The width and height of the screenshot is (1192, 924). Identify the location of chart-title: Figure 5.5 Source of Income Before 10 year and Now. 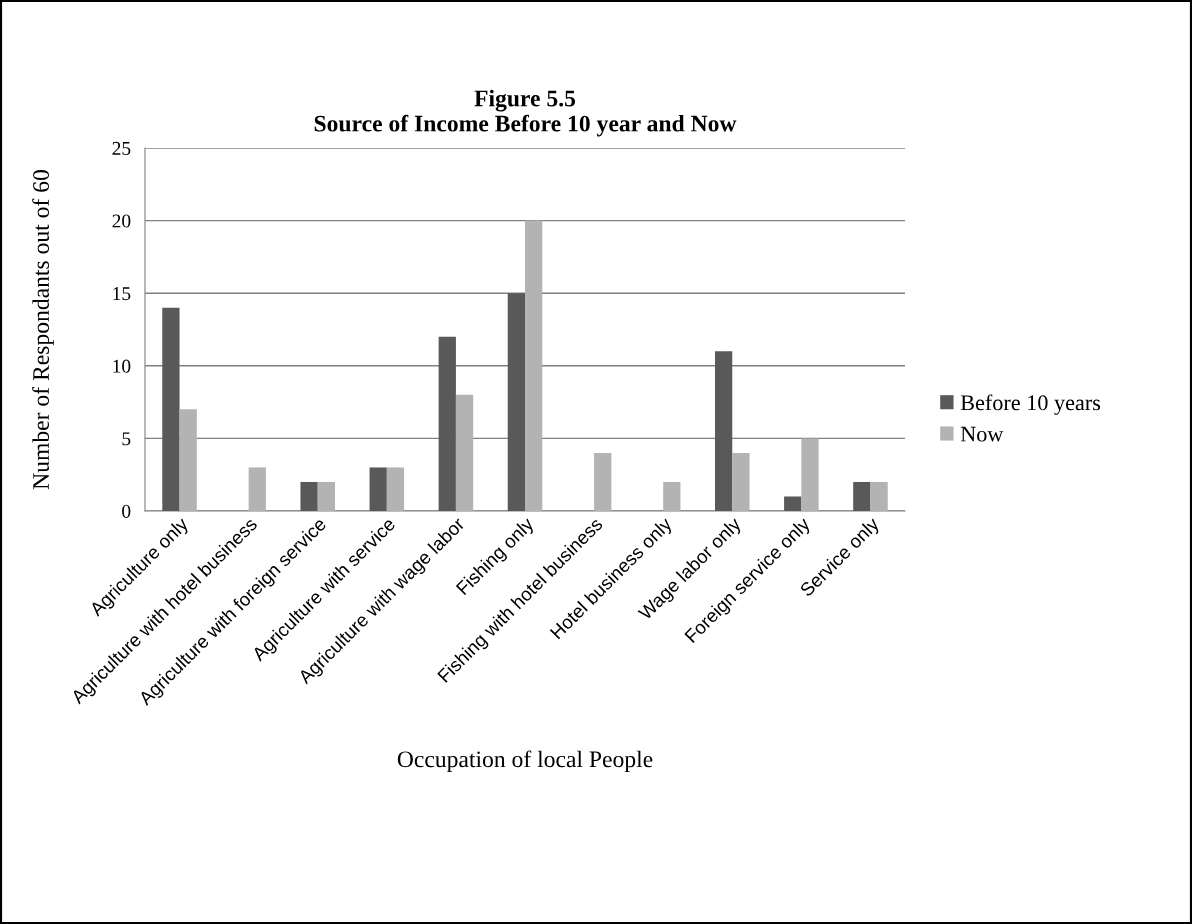
(525, 113).